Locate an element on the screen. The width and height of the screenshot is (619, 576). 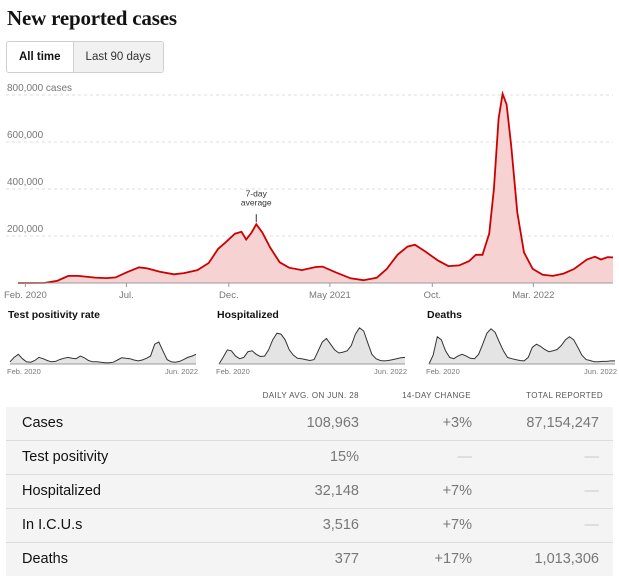
change-value: — is located at coordinates (465, 457).